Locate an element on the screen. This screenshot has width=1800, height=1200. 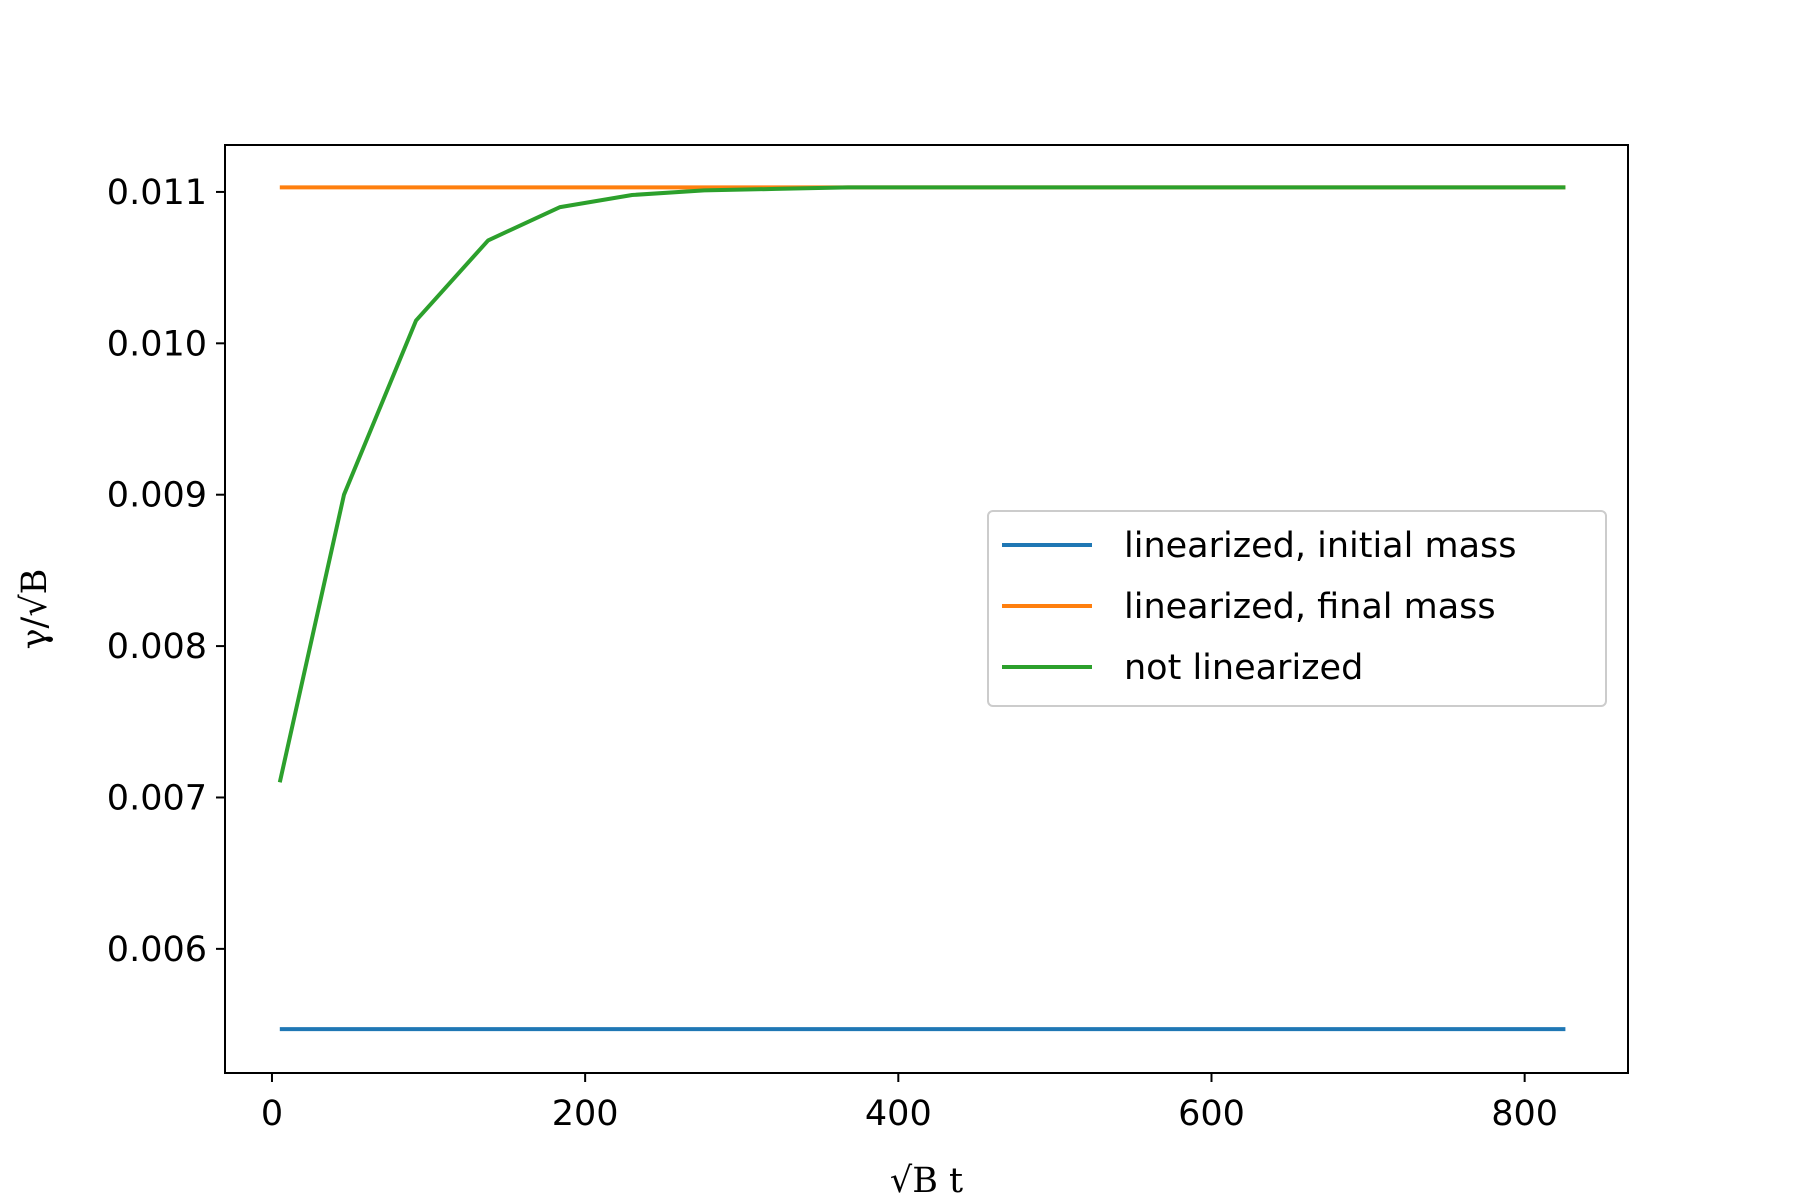
x-tick-label: 600 is located at coordinates (1211, 1114).